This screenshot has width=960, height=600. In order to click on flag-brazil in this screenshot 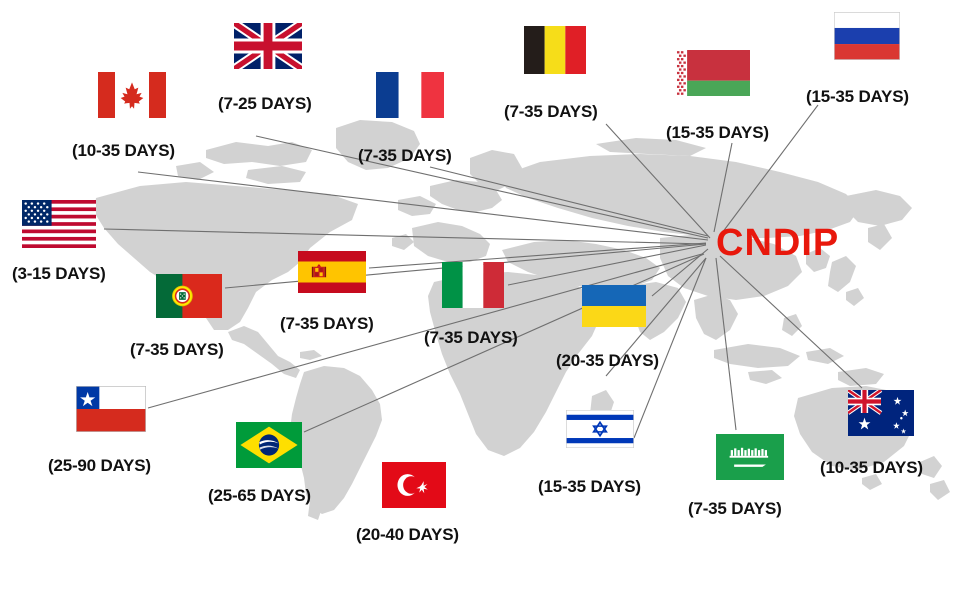, I will do `click(269, 445)`.